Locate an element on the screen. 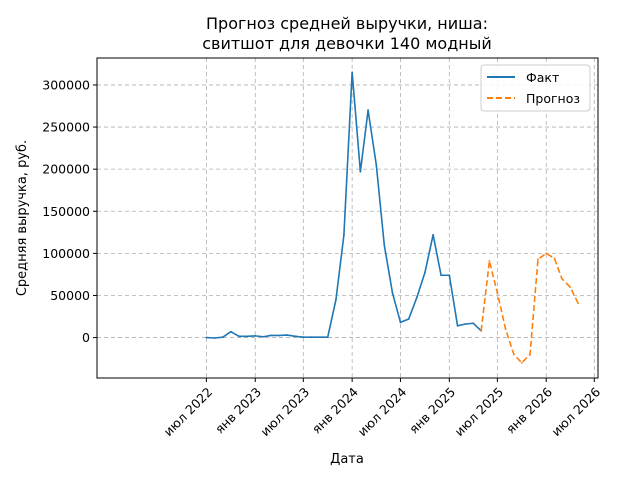 The image size is (640, 480). y-tick-label: 200000 is located at coordinates (66, 169).